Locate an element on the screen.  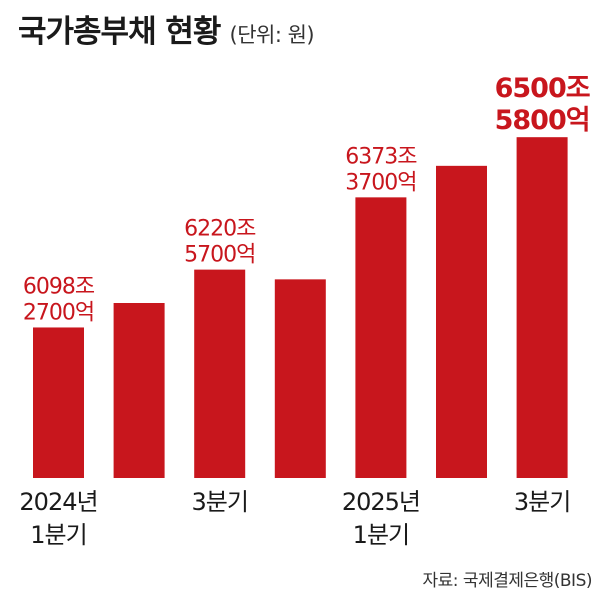
data-label-1-1: 6098조 is located at coordinates (59, 286).